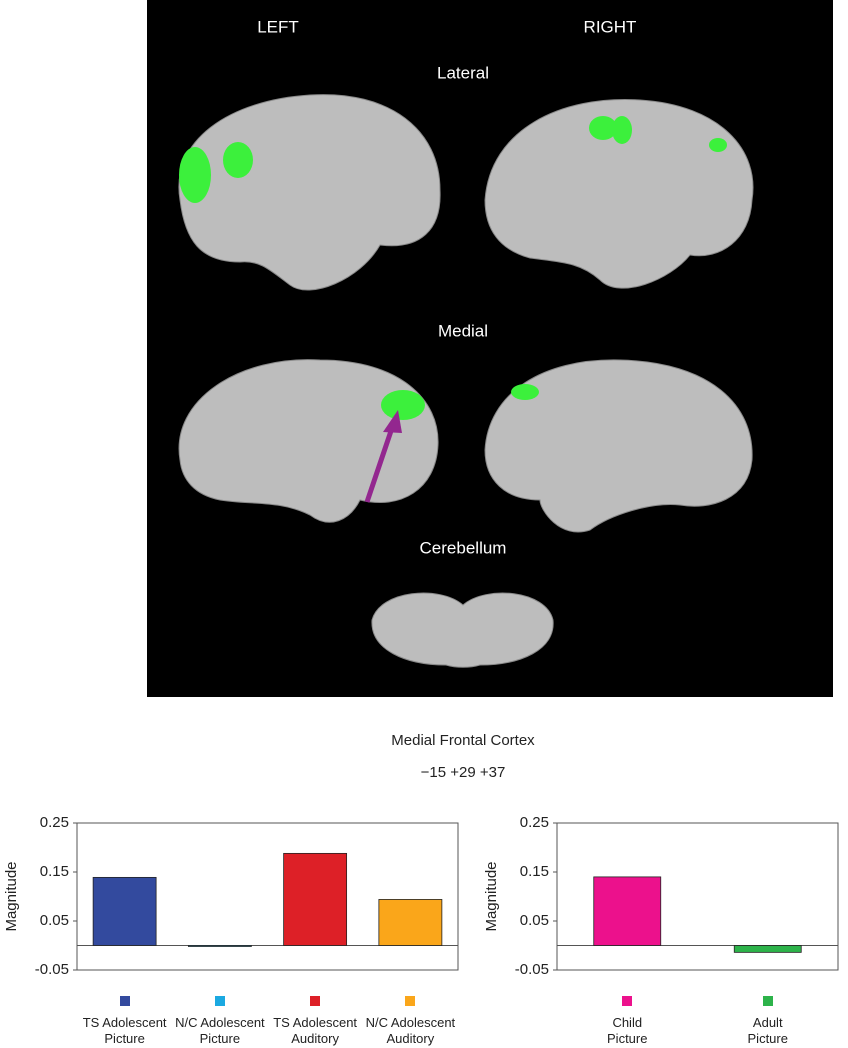  I want to click on legend-label: TS Adolescent Auditory, so click(315, 1030).